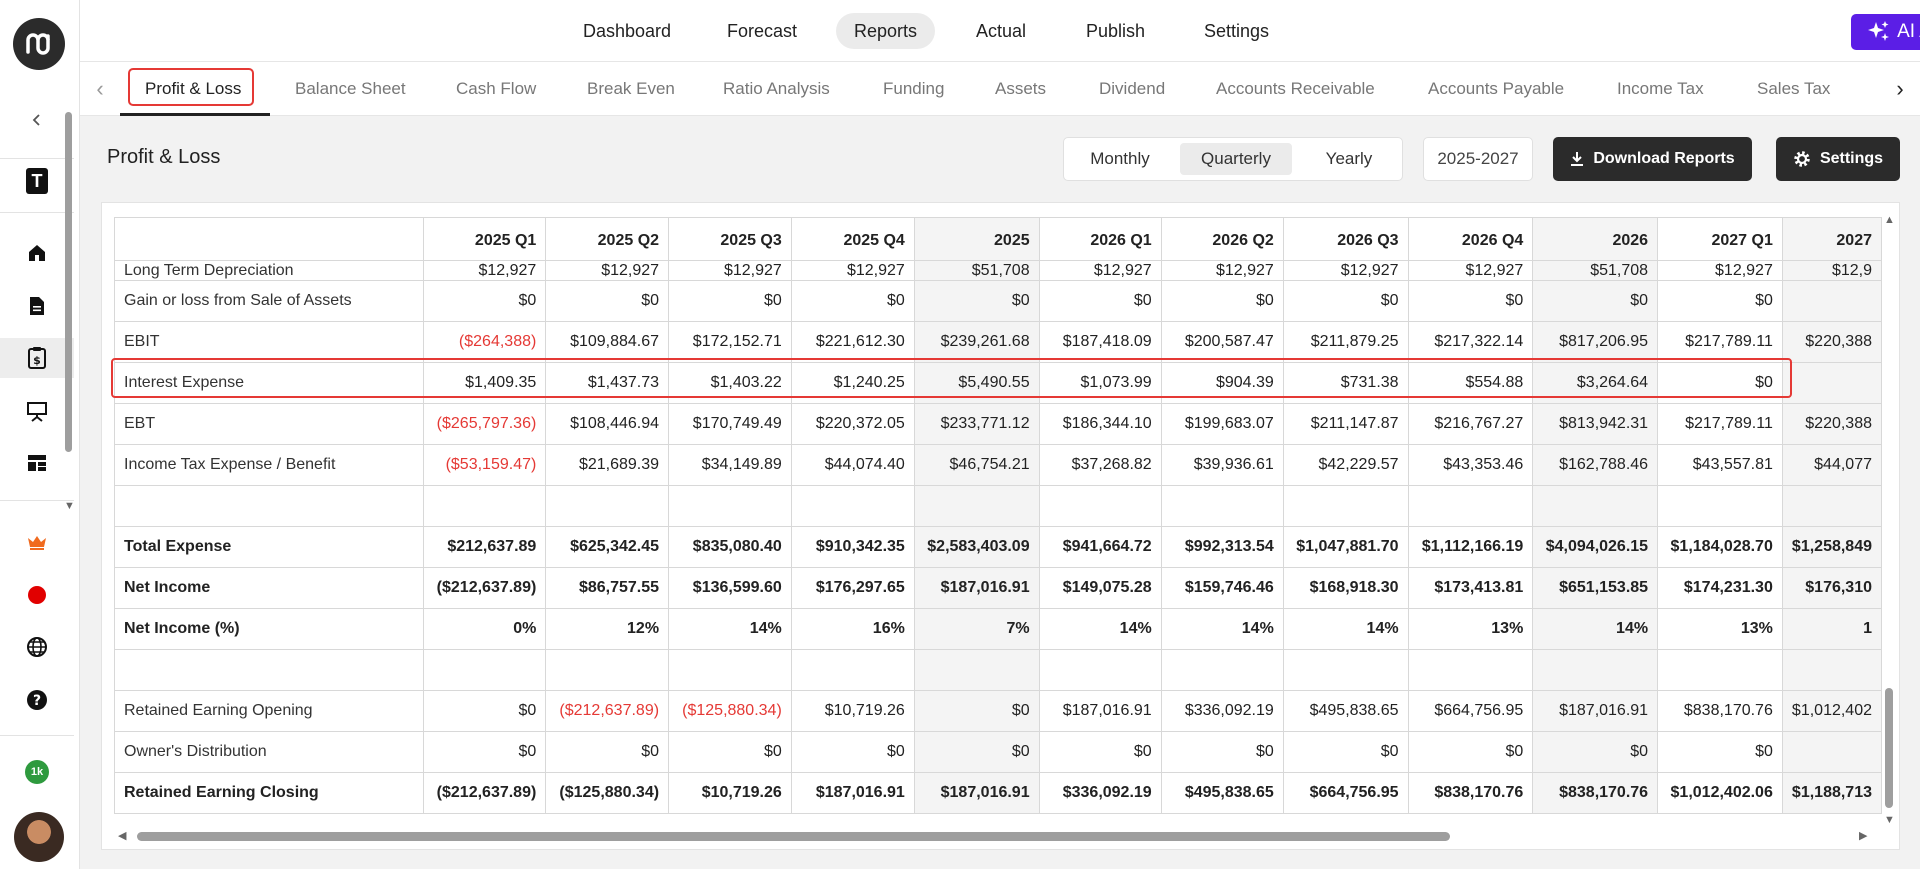  I want to click on tab-assets: Assets, so click(1021, 88).